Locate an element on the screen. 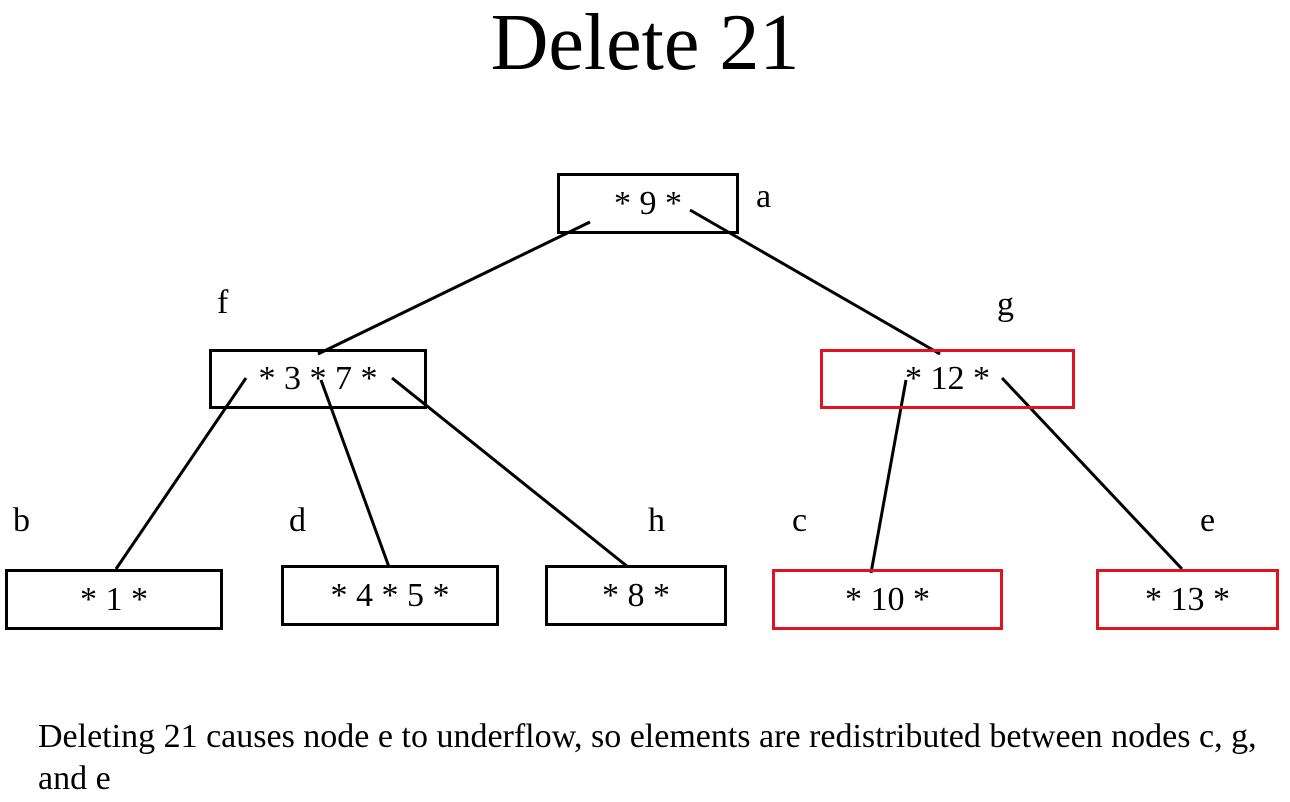 The height and width of the screenshot is (802, 1290). node-d-keys: * 4 * 5 * is located at coordinates (390, 595).